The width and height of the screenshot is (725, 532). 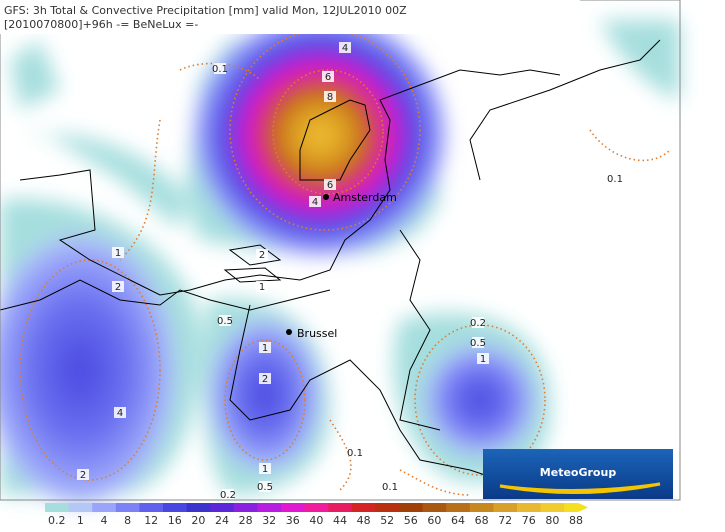 What do you see at coordinates (57, 520) in the screenshot?
I see `legend-label: 0.2` at bounding box center [57, 520].